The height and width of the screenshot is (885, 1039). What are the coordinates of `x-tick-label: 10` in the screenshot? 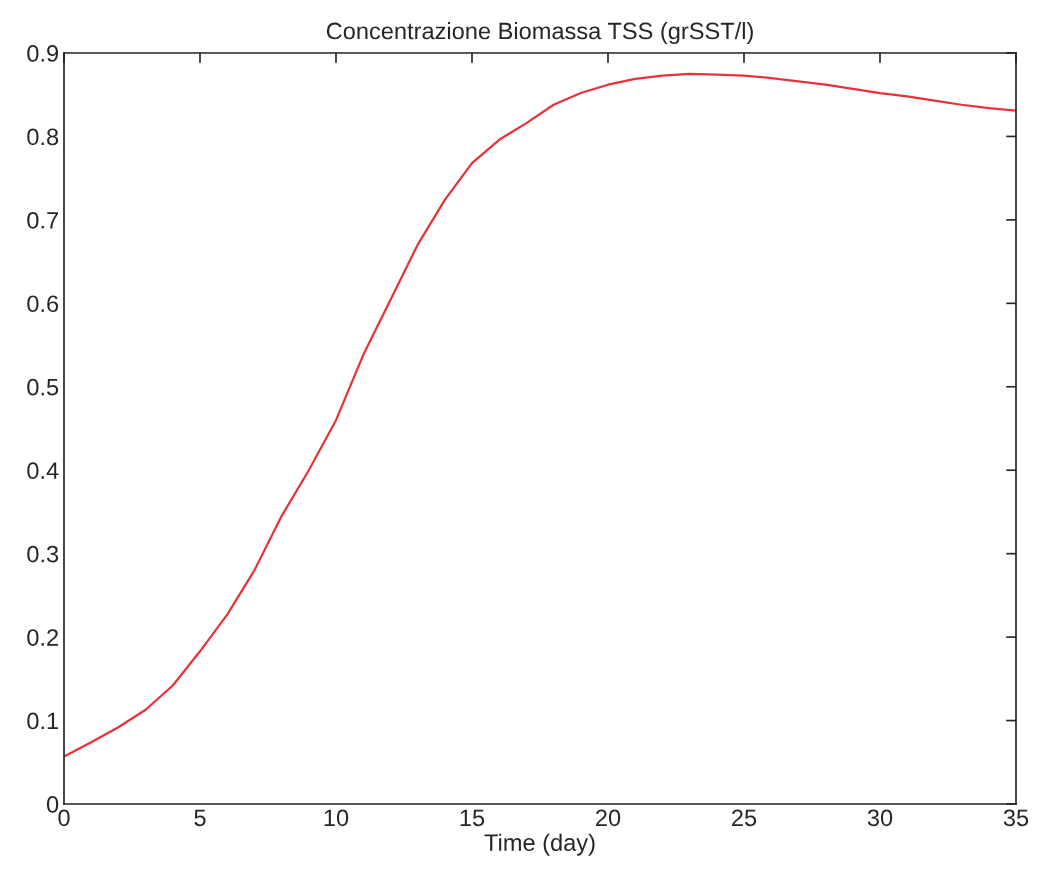 It's located at (336, 818).